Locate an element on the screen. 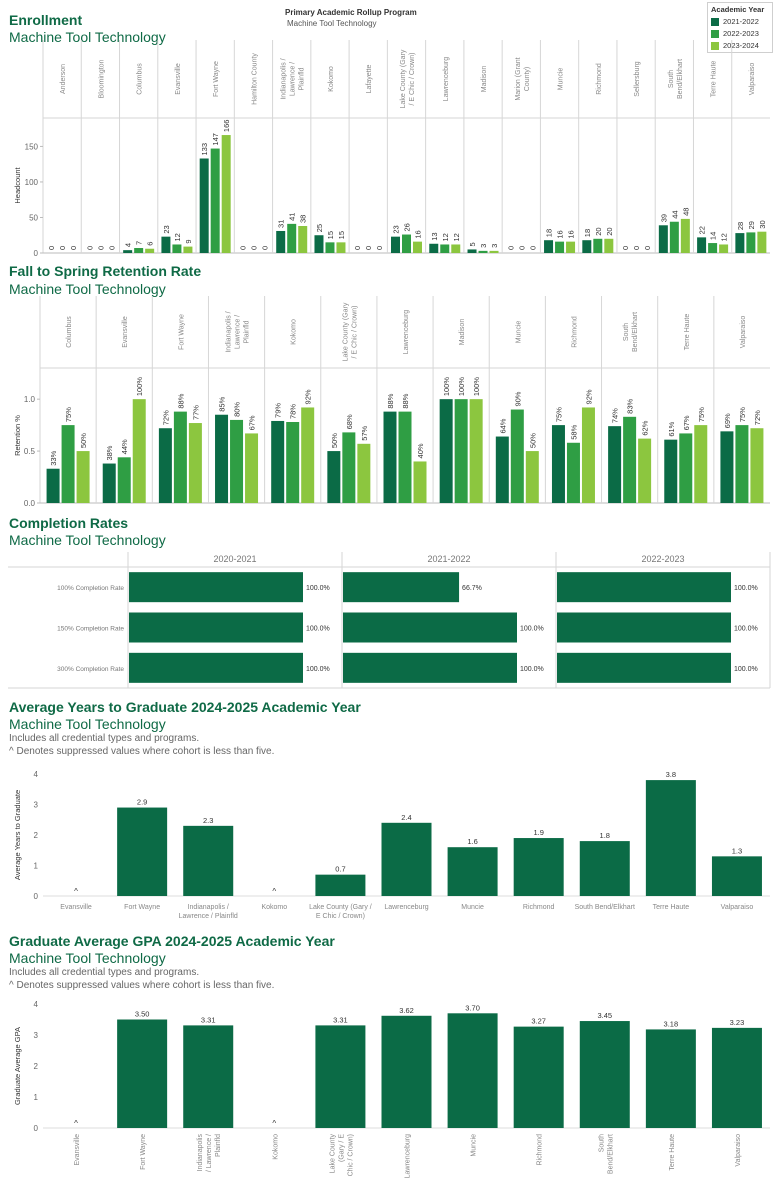 This screenshot has width=780, height=1200. bar-value-label: 18 is located at coordinates (587, 233).